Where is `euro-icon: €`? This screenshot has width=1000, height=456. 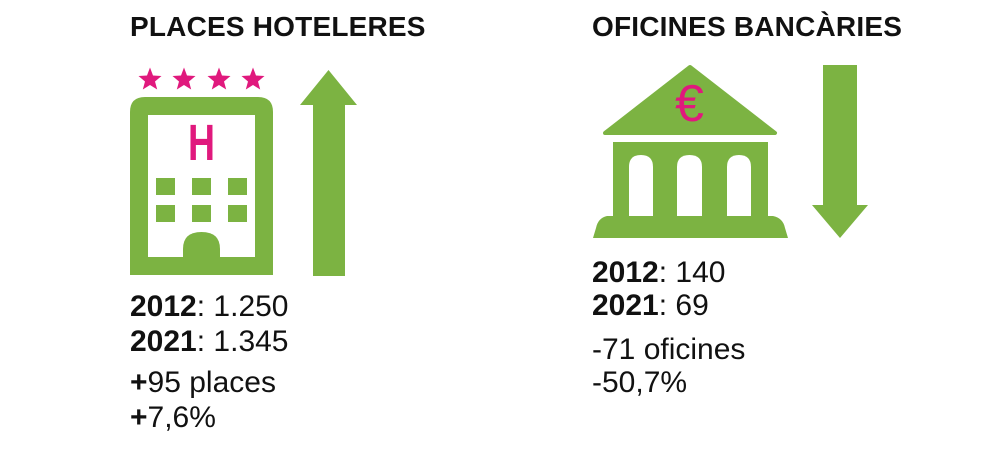
euro-icon: € is located at coordinates (689, 104).